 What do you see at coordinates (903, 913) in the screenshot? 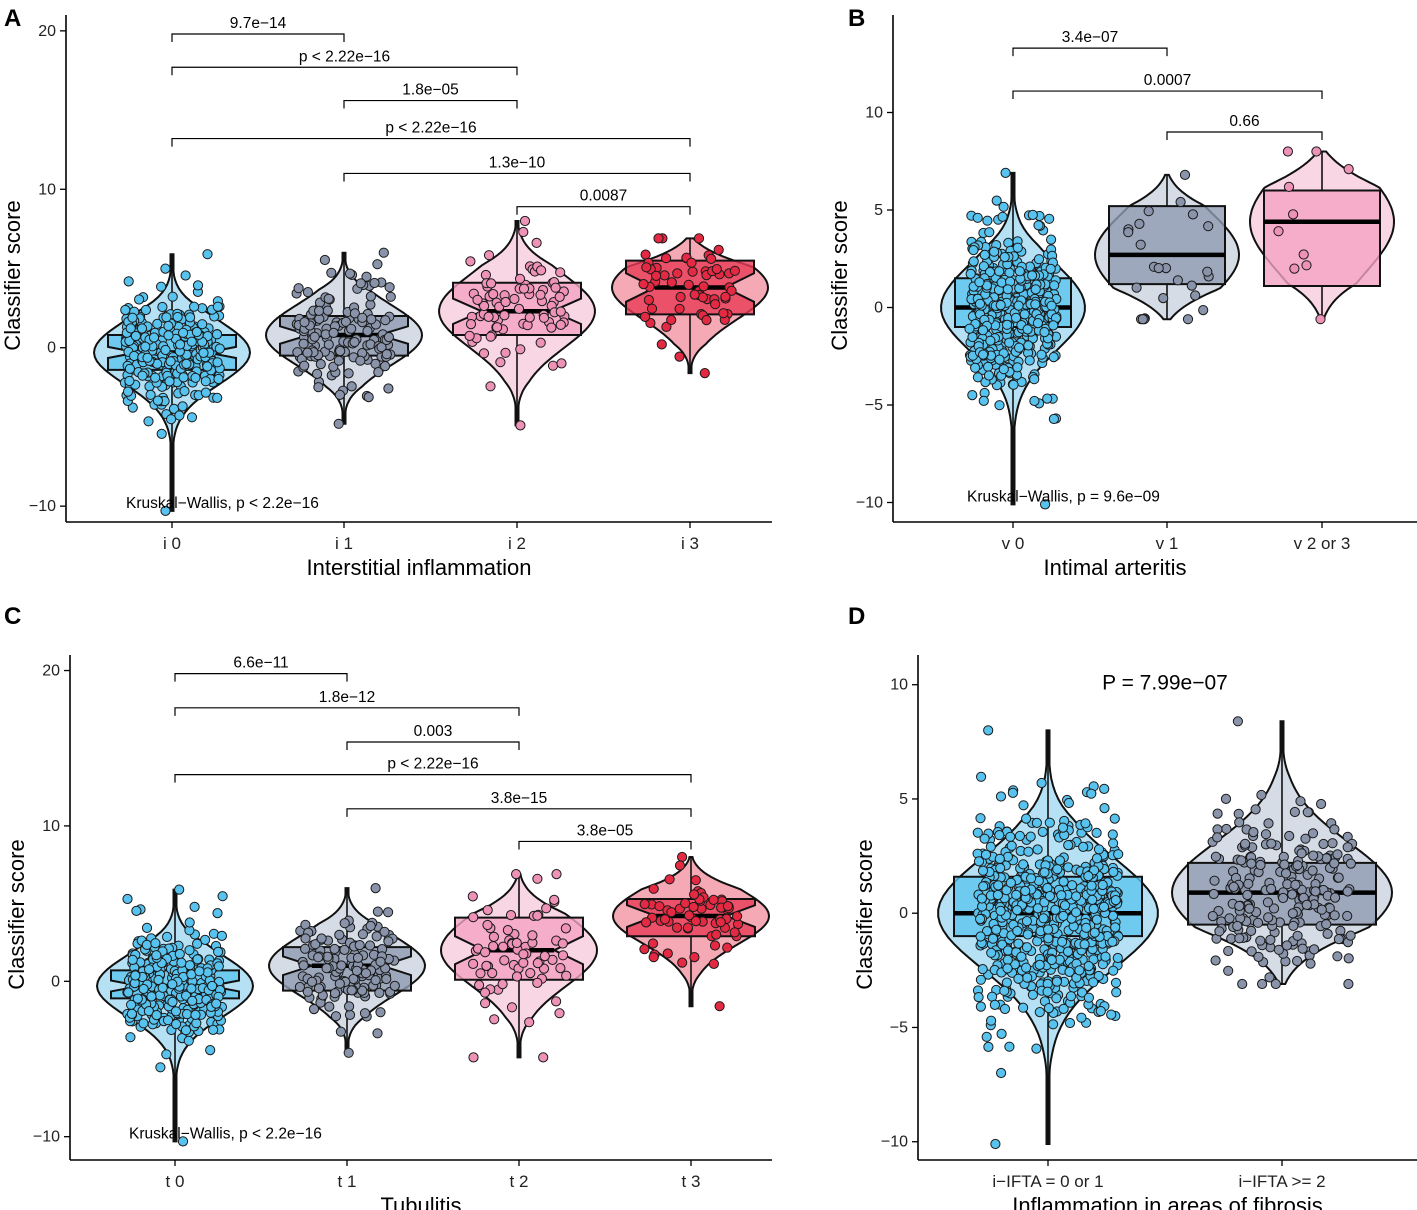
I see `y-tick-label: 0` at bounding box center [903, 913].